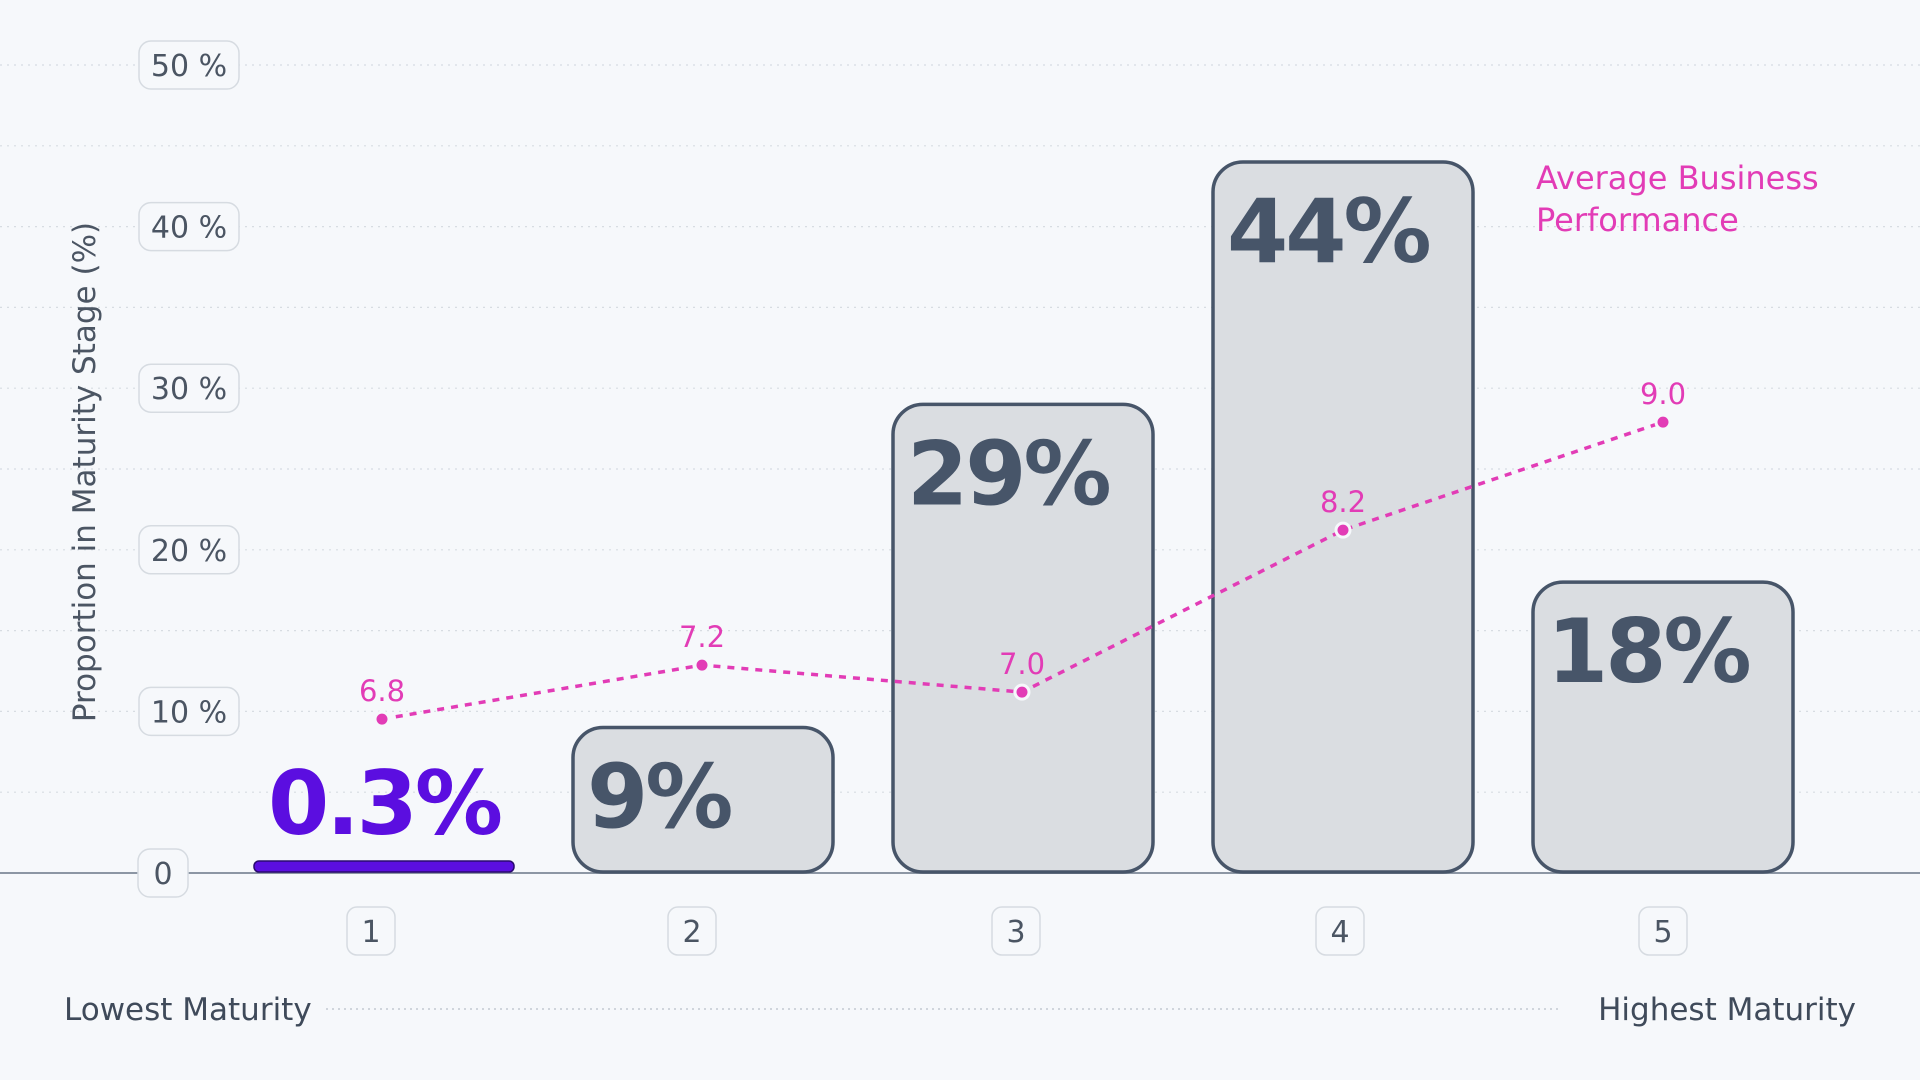 Image resolution: width=1920 pixels, height=1080 pixels. What do you see at coordinates (1677, 178) in the screenshot?
I see `line-series-label-line: Average Business` at bounding box center [1677, 178].